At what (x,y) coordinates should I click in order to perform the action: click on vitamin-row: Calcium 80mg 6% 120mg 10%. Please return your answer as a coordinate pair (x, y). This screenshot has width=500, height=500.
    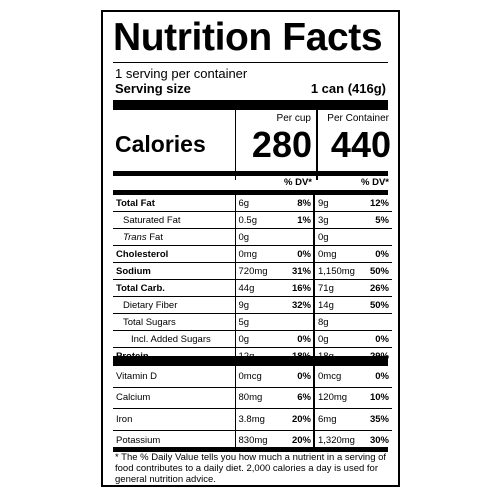
    Looking at the image, I should click on (252, 398).